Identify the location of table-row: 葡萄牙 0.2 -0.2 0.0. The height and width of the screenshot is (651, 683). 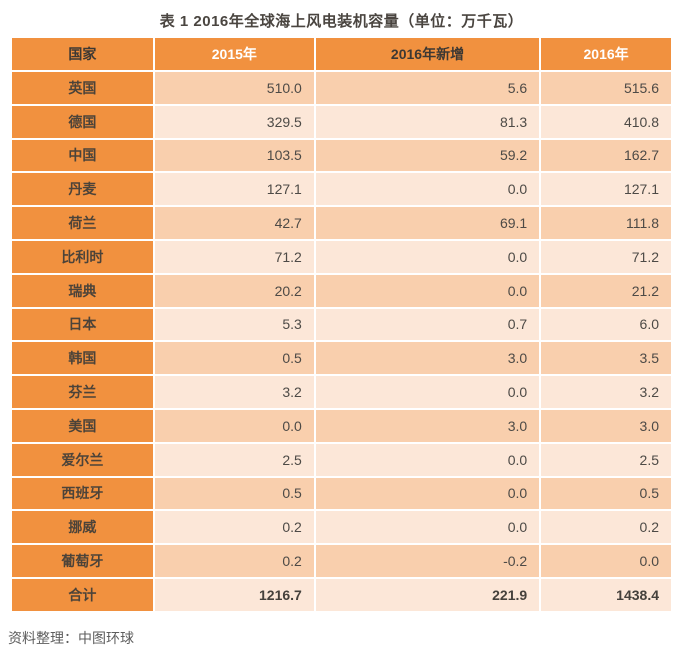
(341, 561).